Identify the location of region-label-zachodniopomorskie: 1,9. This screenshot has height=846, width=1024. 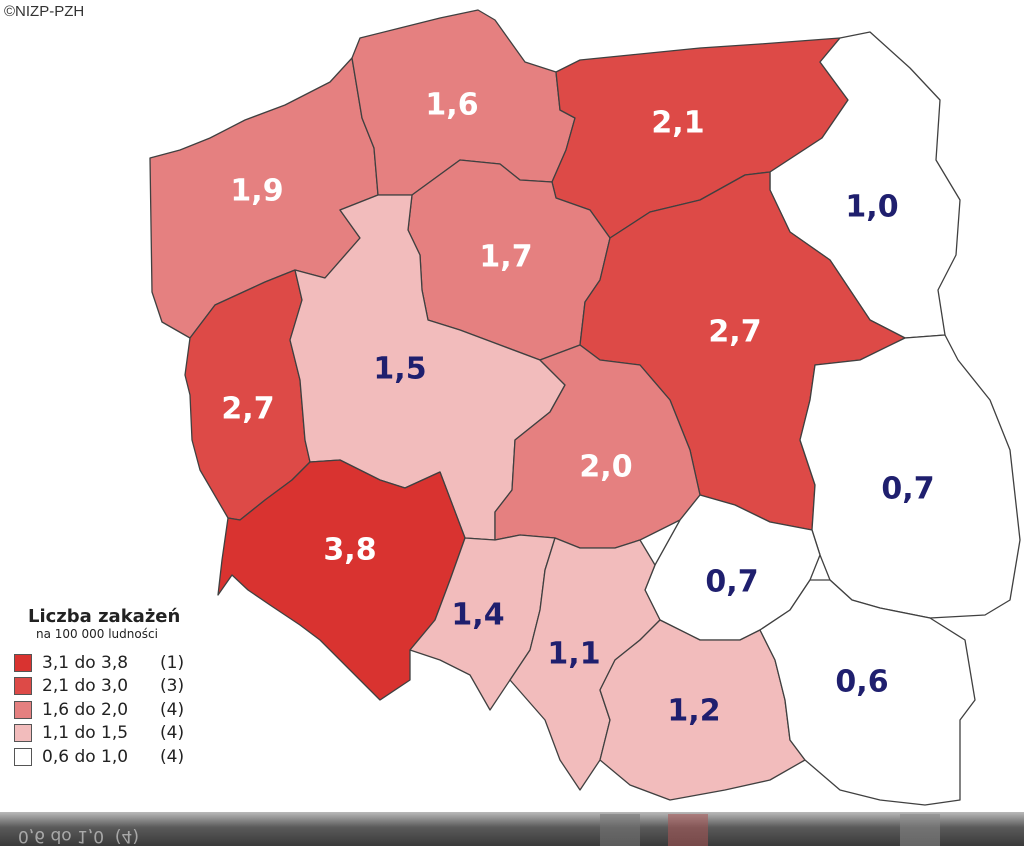
(256, 191).